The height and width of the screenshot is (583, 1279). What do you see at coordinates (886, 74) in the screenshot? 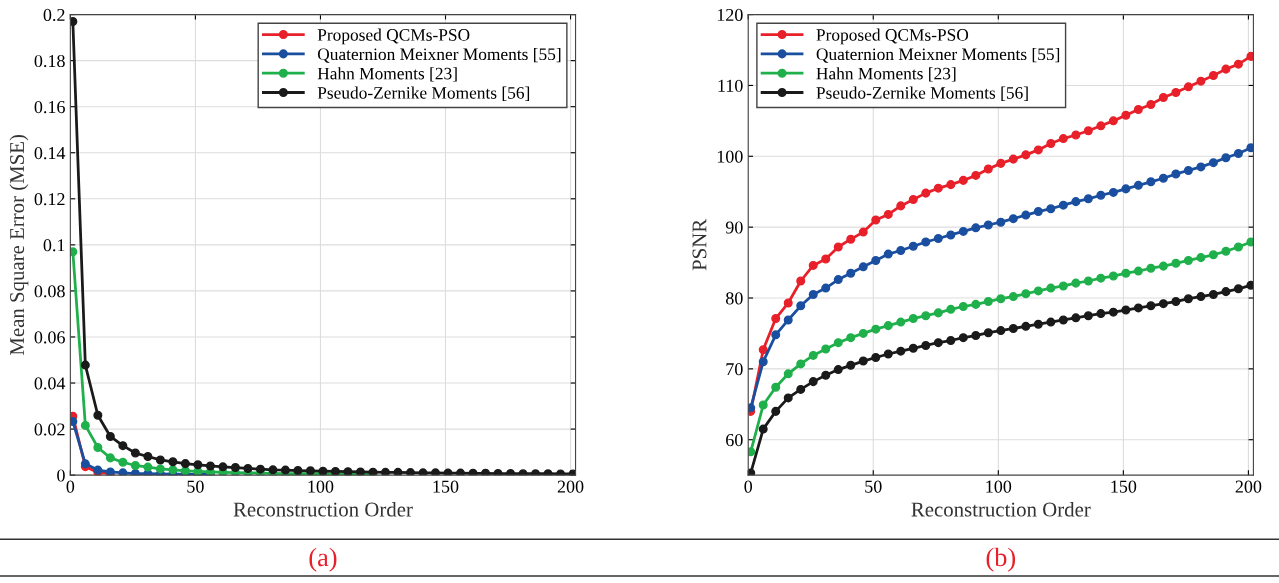
I see `legend-label: Hahn Moments [23]` at bounding box center [886, 74].